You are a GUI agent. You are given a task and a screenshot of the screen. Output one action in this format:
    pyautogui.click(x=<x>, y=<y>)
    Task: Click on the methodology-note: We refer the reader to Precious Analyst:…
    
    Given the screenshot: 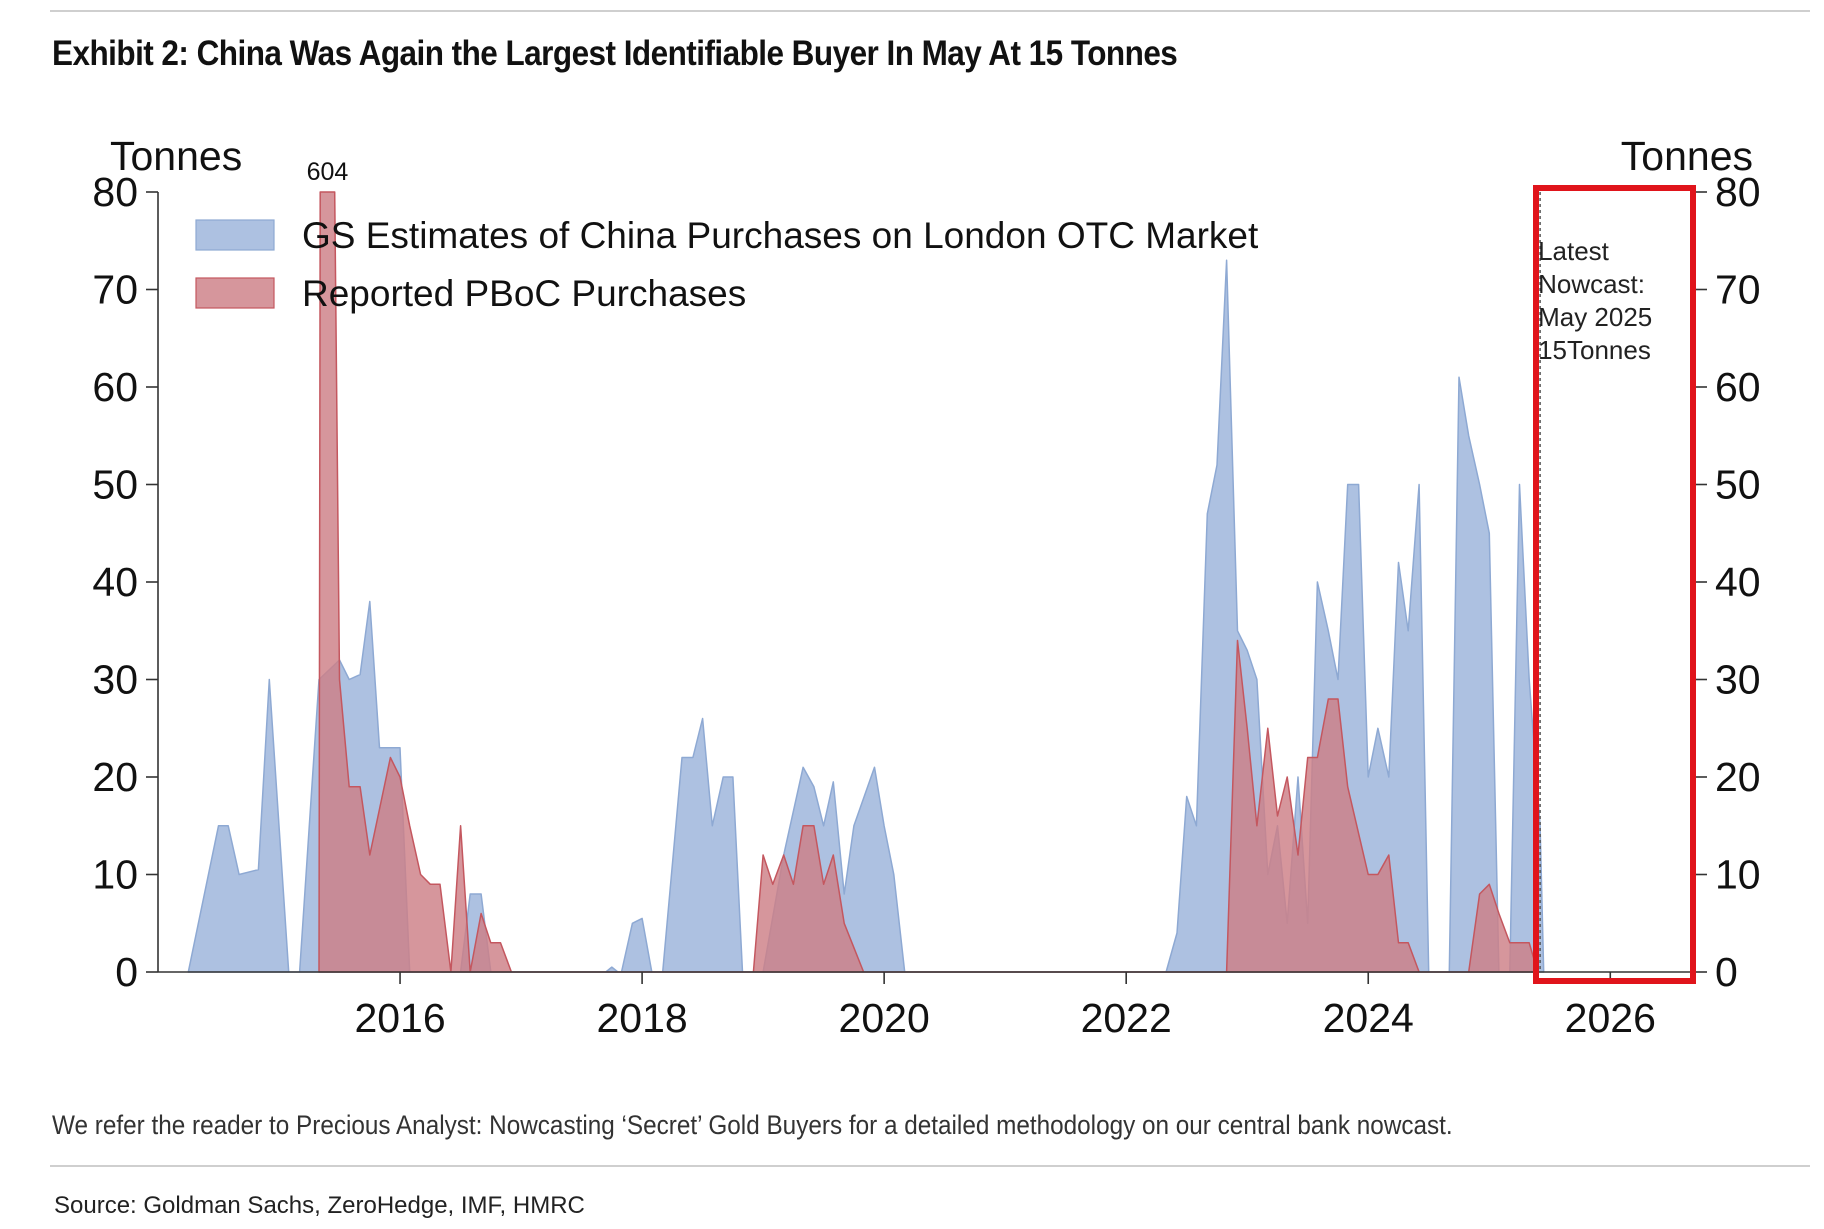 What is the action you would take?
    pyautogui.click(x=752, y=1125)
    